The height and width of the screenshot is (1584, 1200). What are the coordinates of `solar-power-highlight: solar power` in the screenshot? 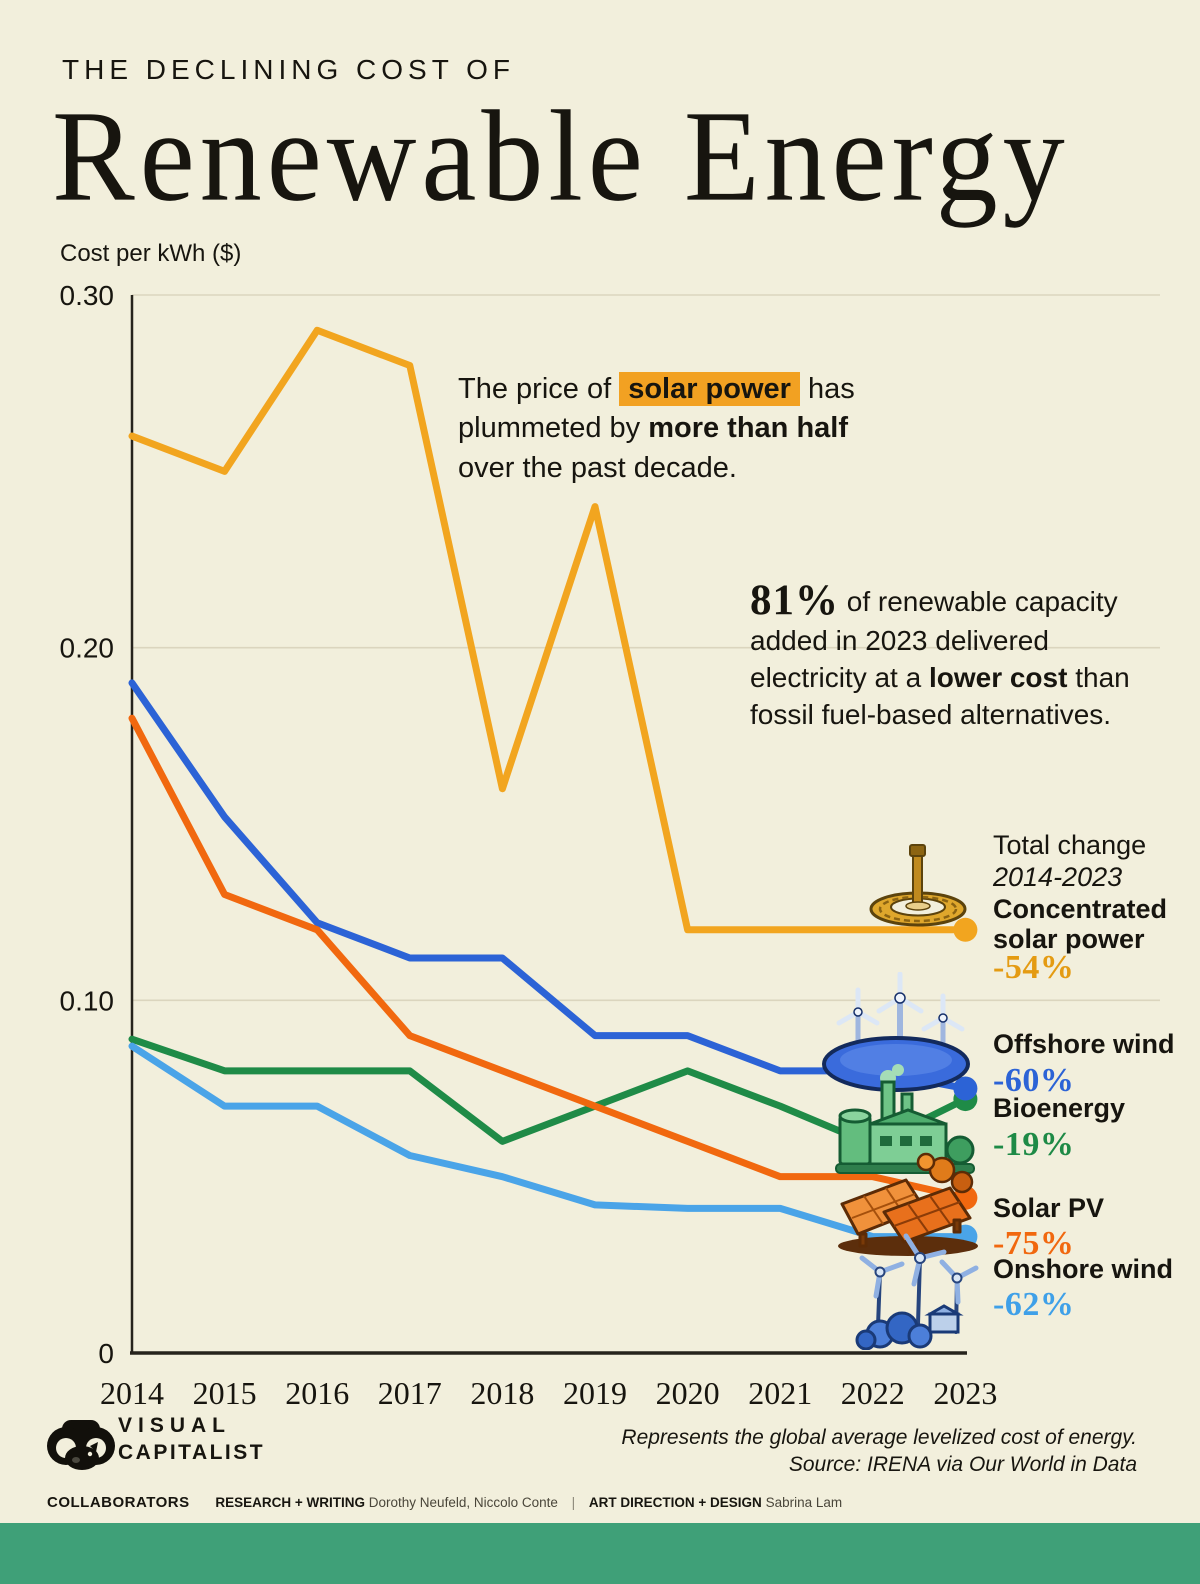 It's located at (709, 389).